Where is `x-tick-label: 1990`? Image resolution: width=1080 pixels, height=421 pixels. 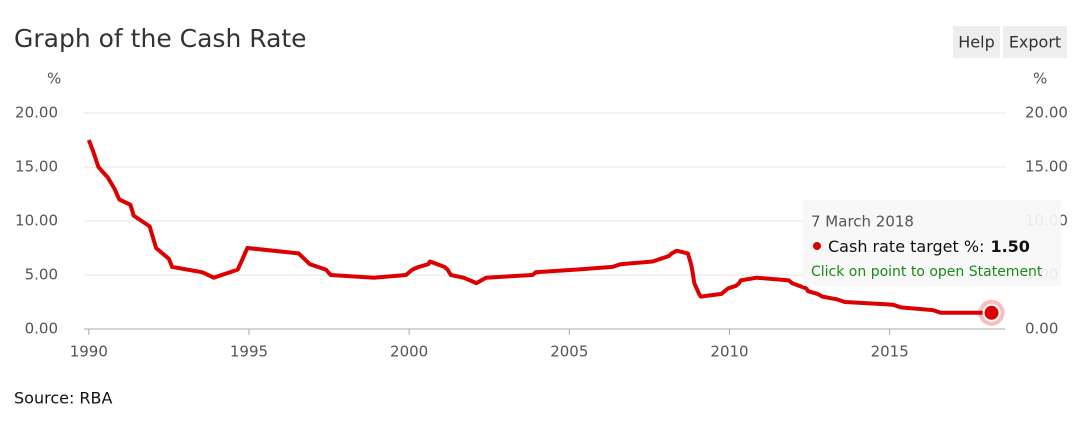 x-tick-label: 1990 is located at coordinates (89, 352).